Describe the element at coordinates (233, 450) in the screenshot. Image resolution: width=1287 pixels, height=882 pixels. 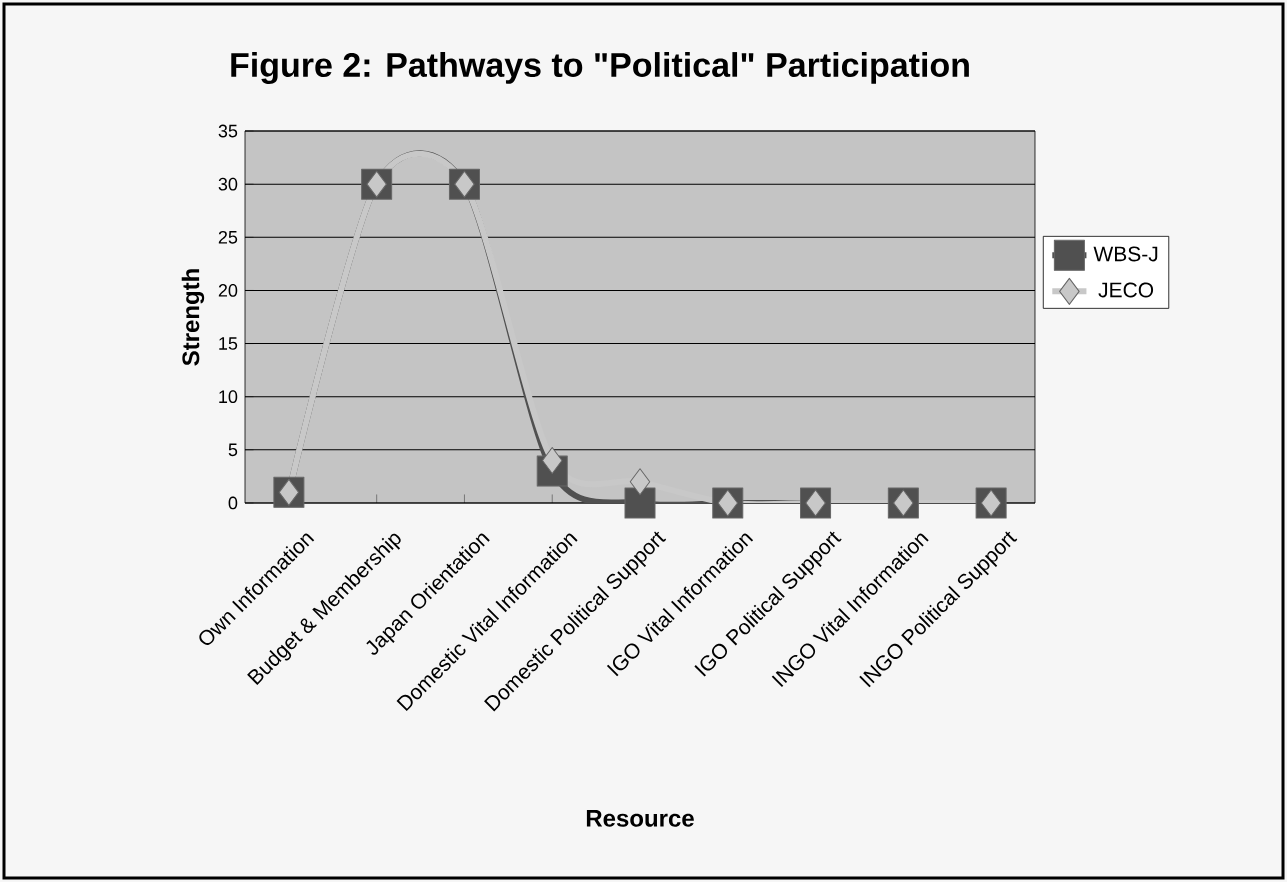
I see `y-tick-label: 5` at that location.